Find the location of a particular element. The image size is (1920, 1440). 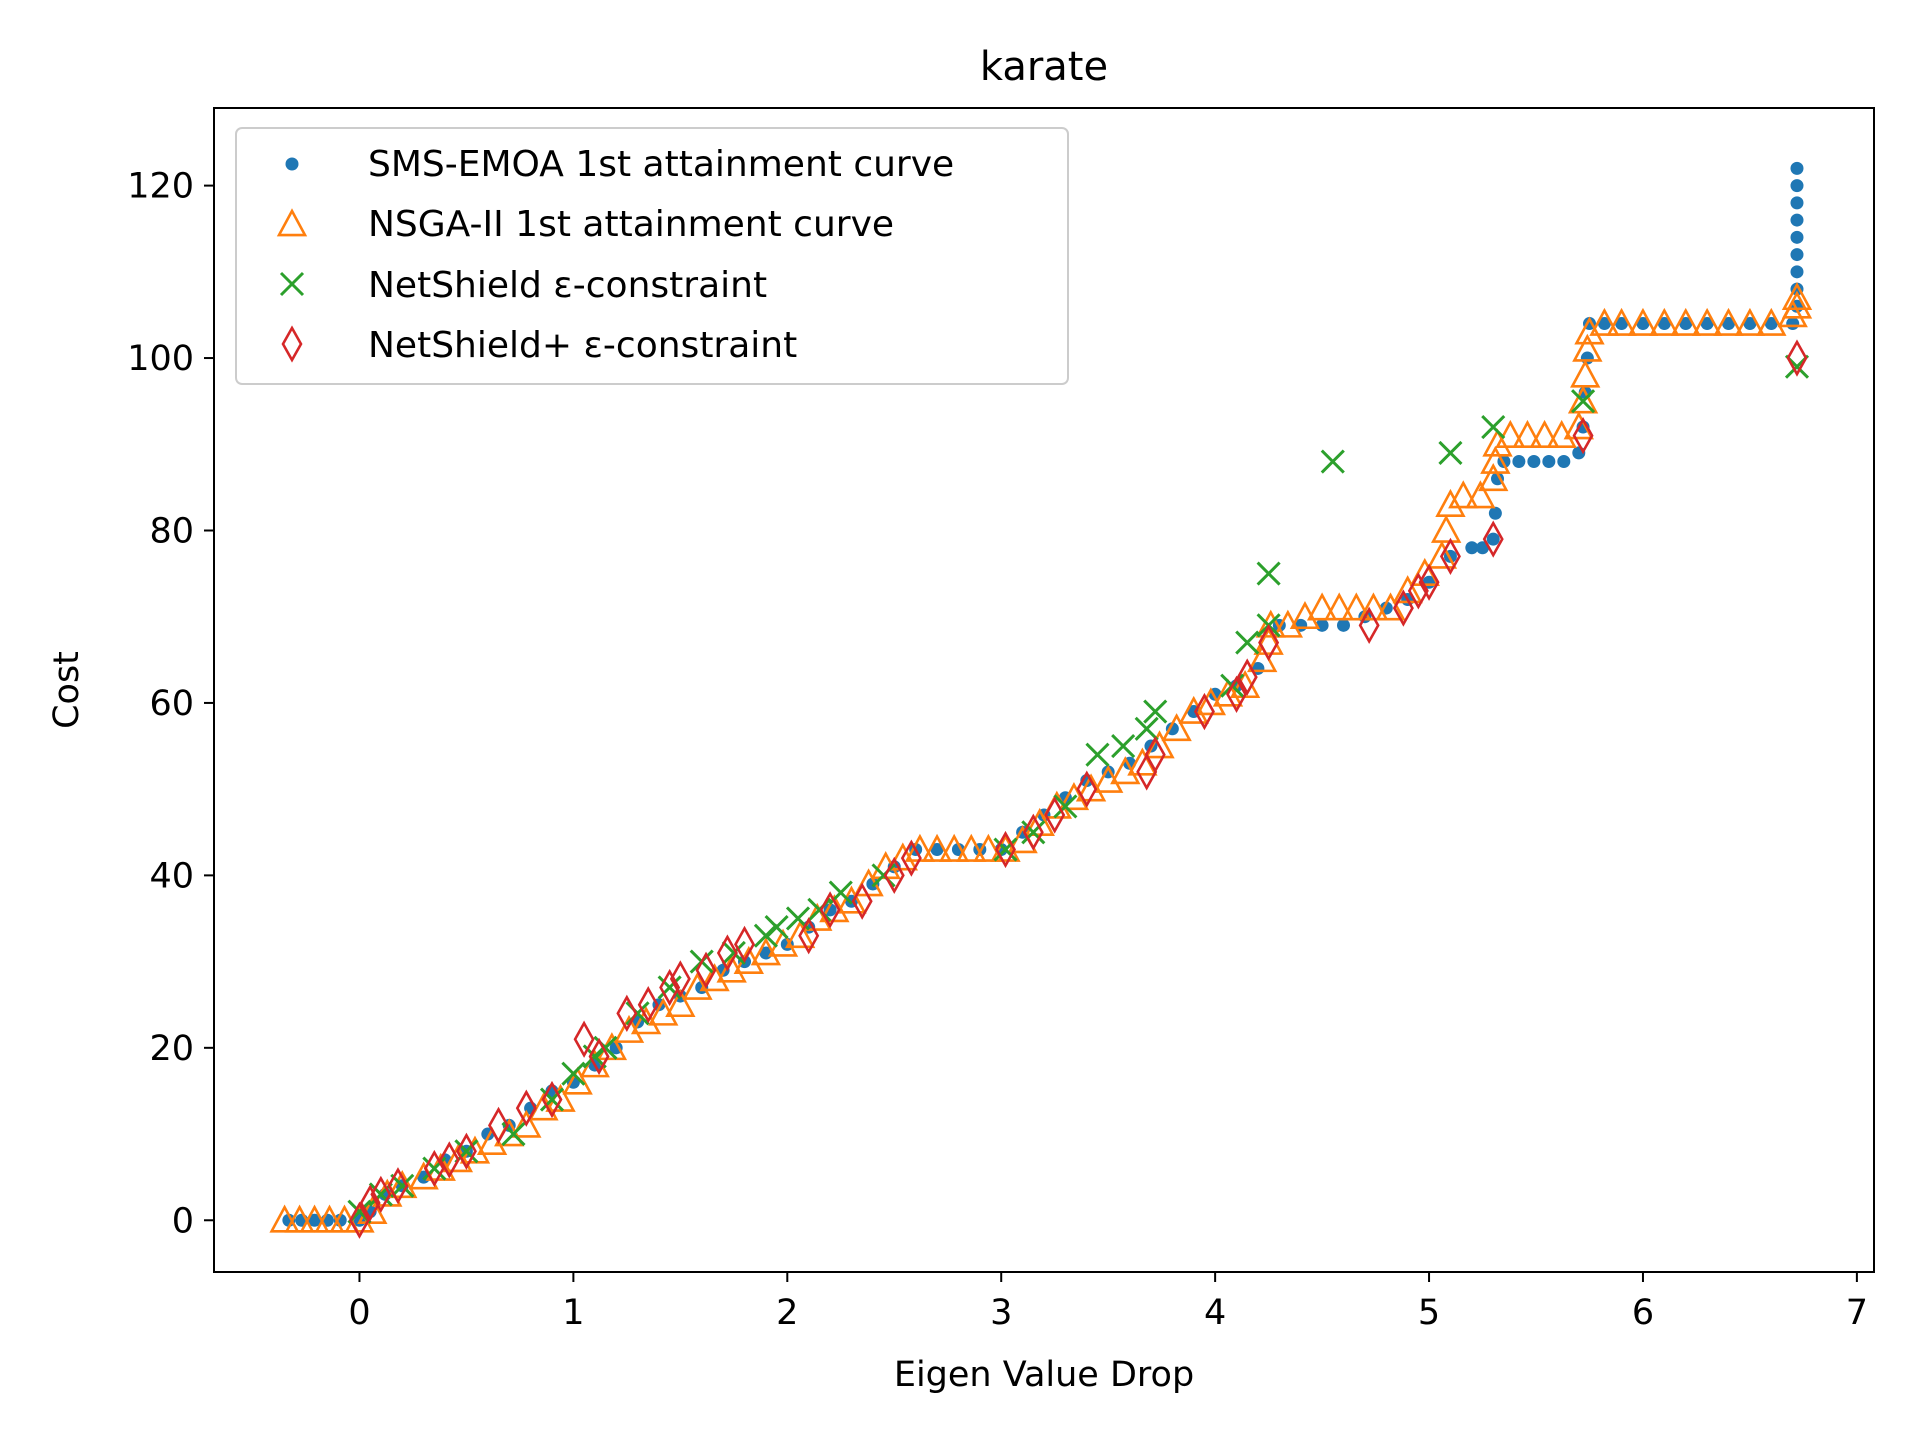

y-tick-label: 60 is located at coordinates (171, 704).